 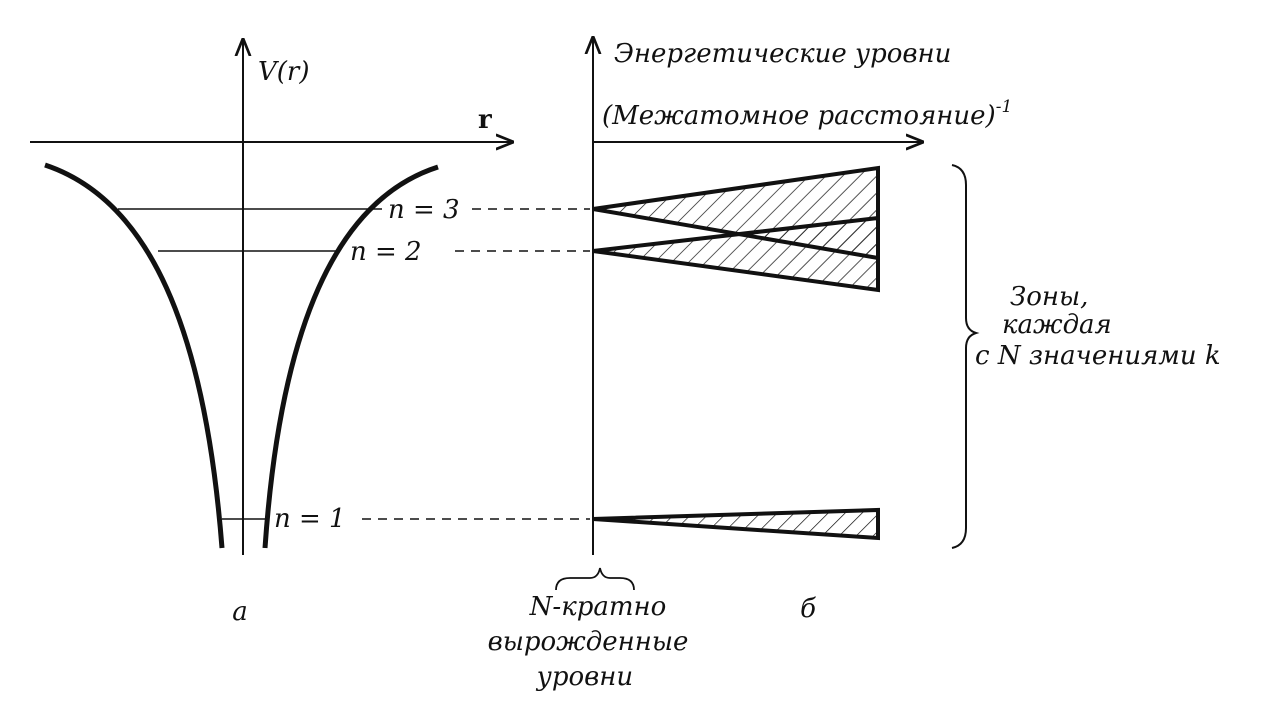 I want to click on level-label: n = 2, so click(x=386, y=252).